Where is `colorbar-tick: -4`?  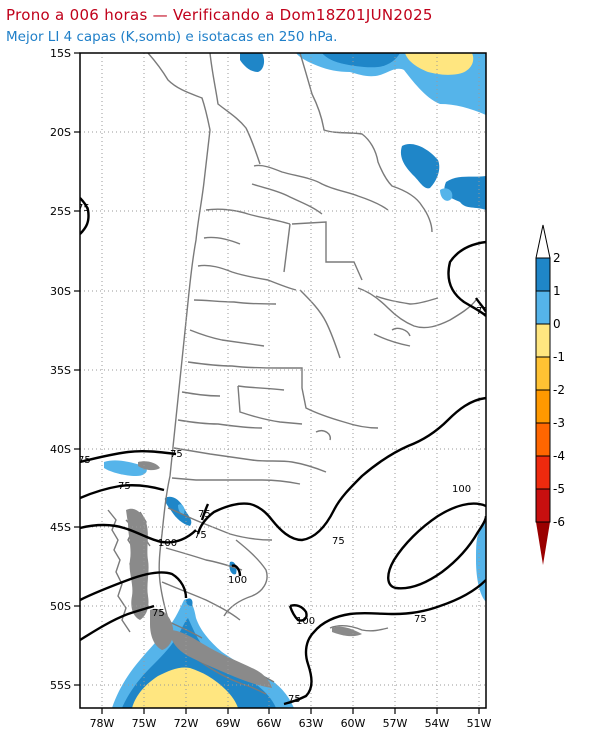 colorbar-tick: -4 is located at coordinates (559, 456).